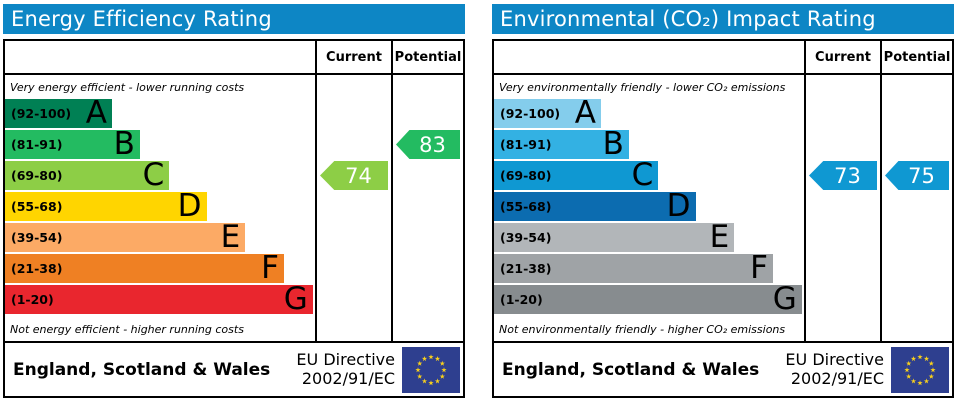 The height and width of the screenshot is (404, 957). What do you see at coordinates (160, 58) in the screenshot?
I see `energy-header-spacer` at bounding box center [160, 58].